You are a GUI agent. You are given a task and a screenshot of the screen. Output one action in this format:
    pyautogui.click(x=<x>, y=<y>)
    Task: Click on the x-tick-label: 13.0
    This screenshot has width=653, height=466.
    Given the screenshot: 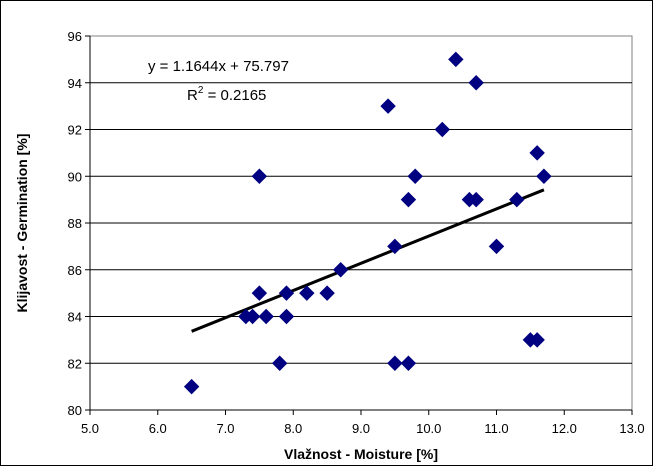 What is the action you would take?
    pyautogui.click(x=631, y=428)
    